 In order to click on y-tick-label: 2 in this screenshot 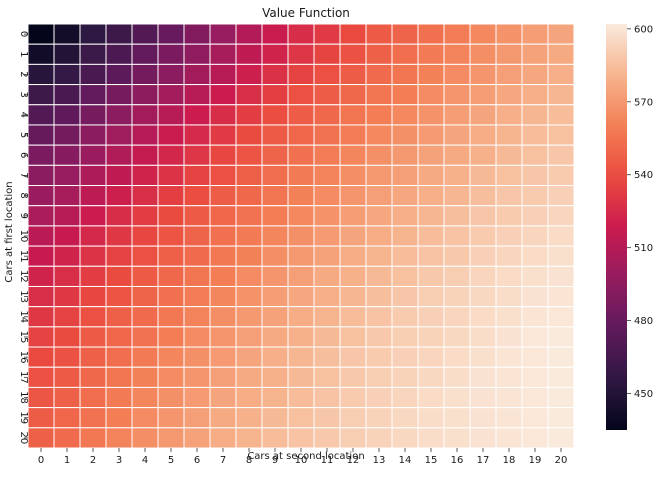, I will do `click(23, 74)`.